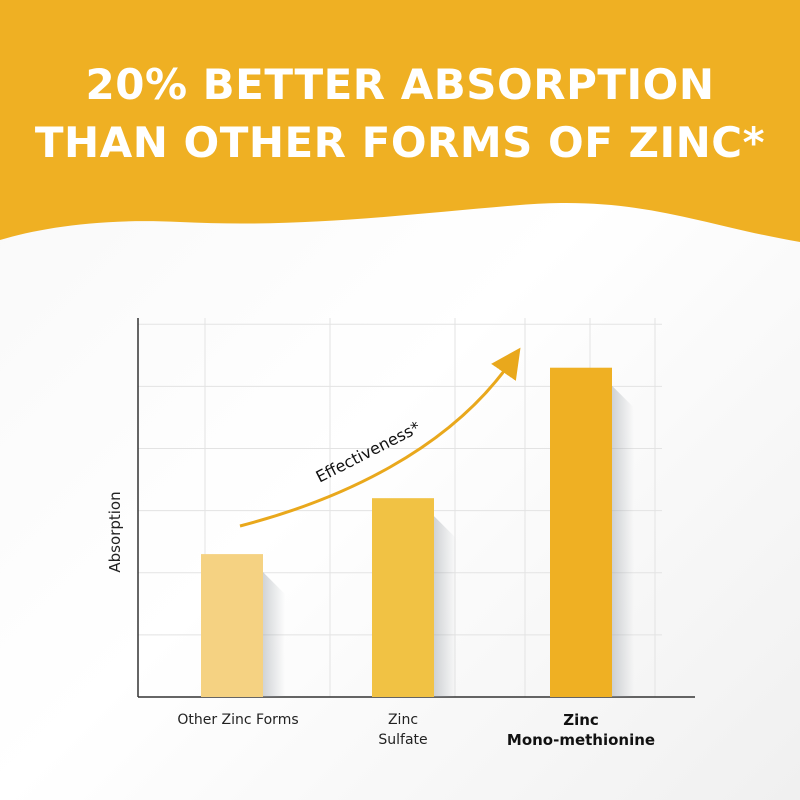 The height and width of the screenshot is (800, 800). What do you see at coordinates (115, 532) in the screenshot?
I see `y-axis-label: Absorption` at bounding box center [115, 532].